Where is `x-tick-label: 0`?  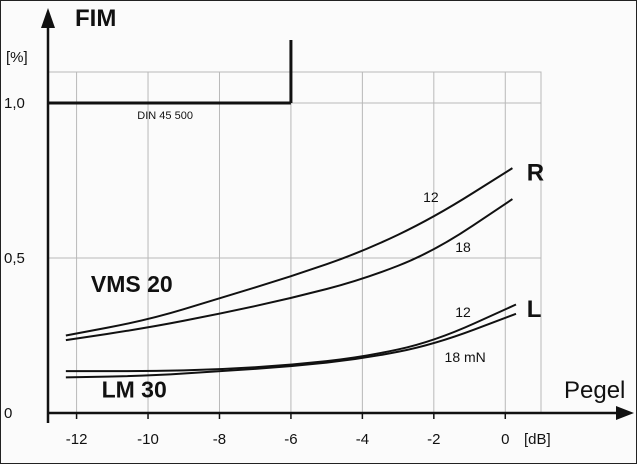 x-tick-label: 0 is located at coordinates (505, 439).